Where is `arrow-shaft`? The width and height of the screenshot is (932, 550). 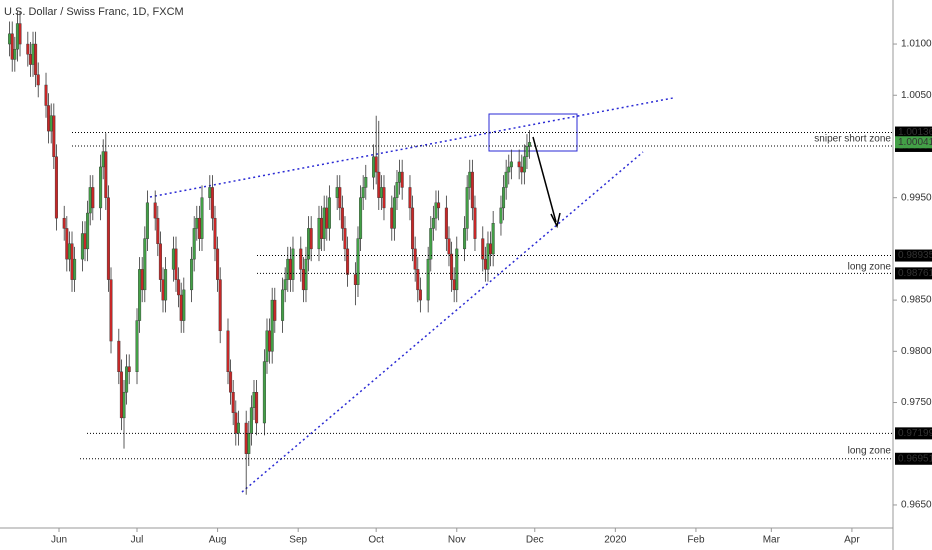
arrow-shaft is located at coordinates (544, 179).